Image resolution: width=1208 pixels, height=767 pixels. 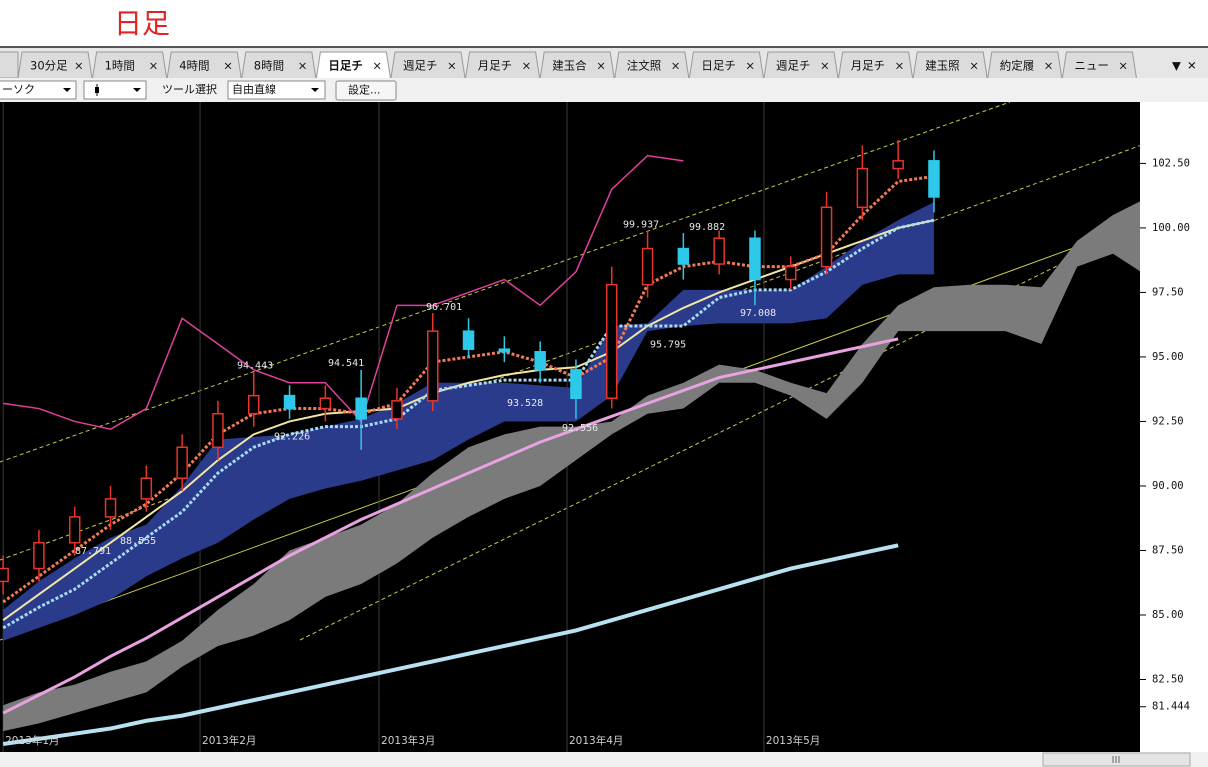 I want to click on price-annotation: 97.008, so click(x=758, y=313).